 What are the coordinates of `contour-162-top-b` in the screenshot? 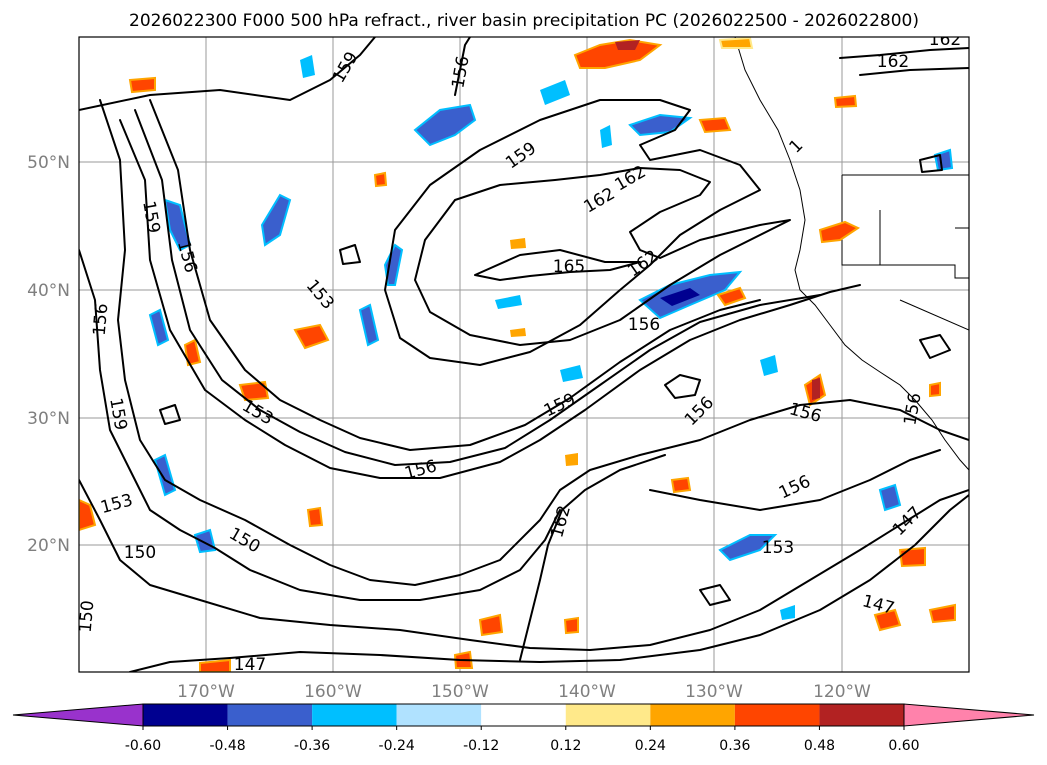 It's located at (914, 71).